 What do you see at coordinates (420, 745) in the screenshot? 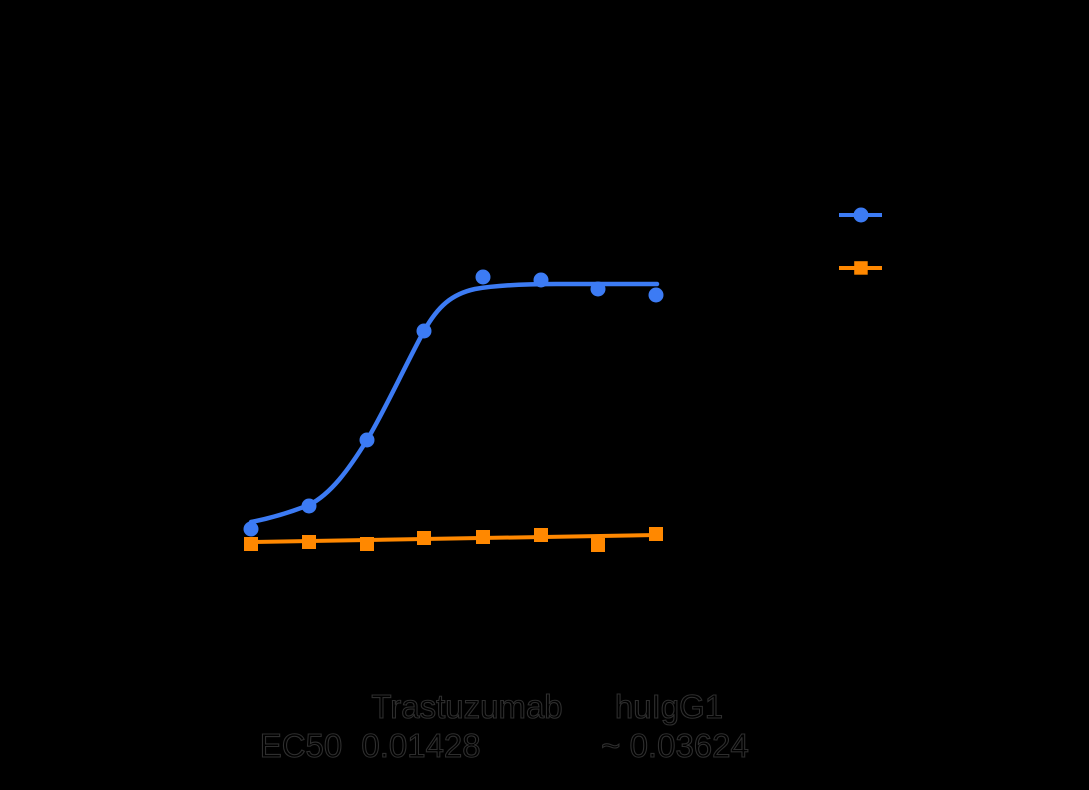
I see `ec50-table-value-trastuzumab: 0.01428` at bounding box center [420, 745].